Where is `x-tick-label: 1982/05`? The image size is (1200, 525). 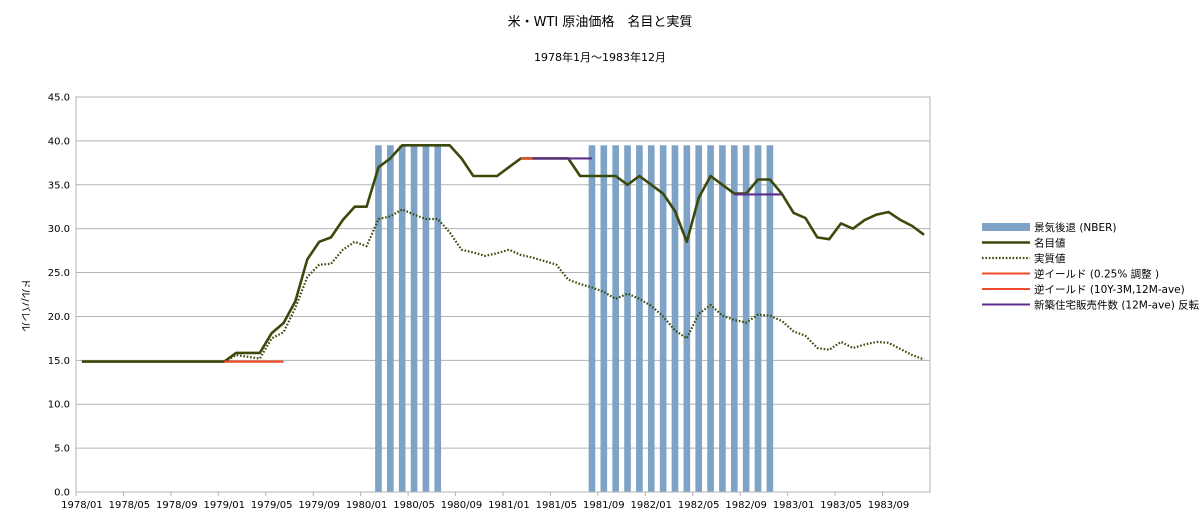
x-tick-label: 1982/05 is located at coordinates (699, 505).